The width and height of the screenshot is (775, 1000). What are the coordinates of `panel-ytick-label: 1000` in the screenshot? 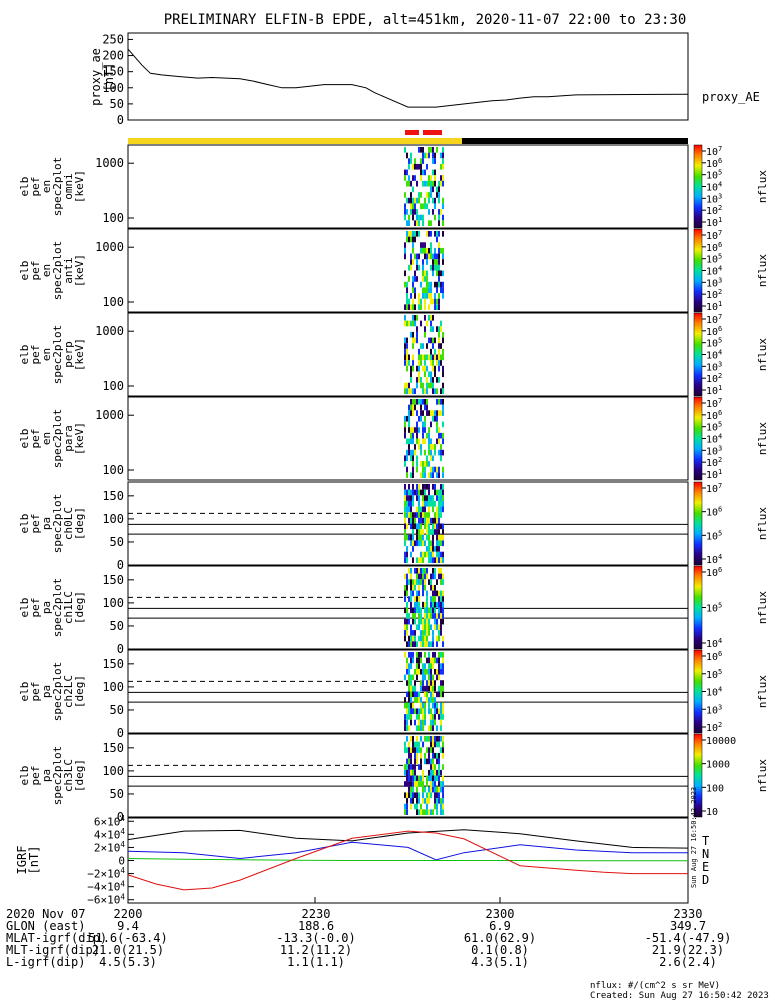 It's located at (109, 163).